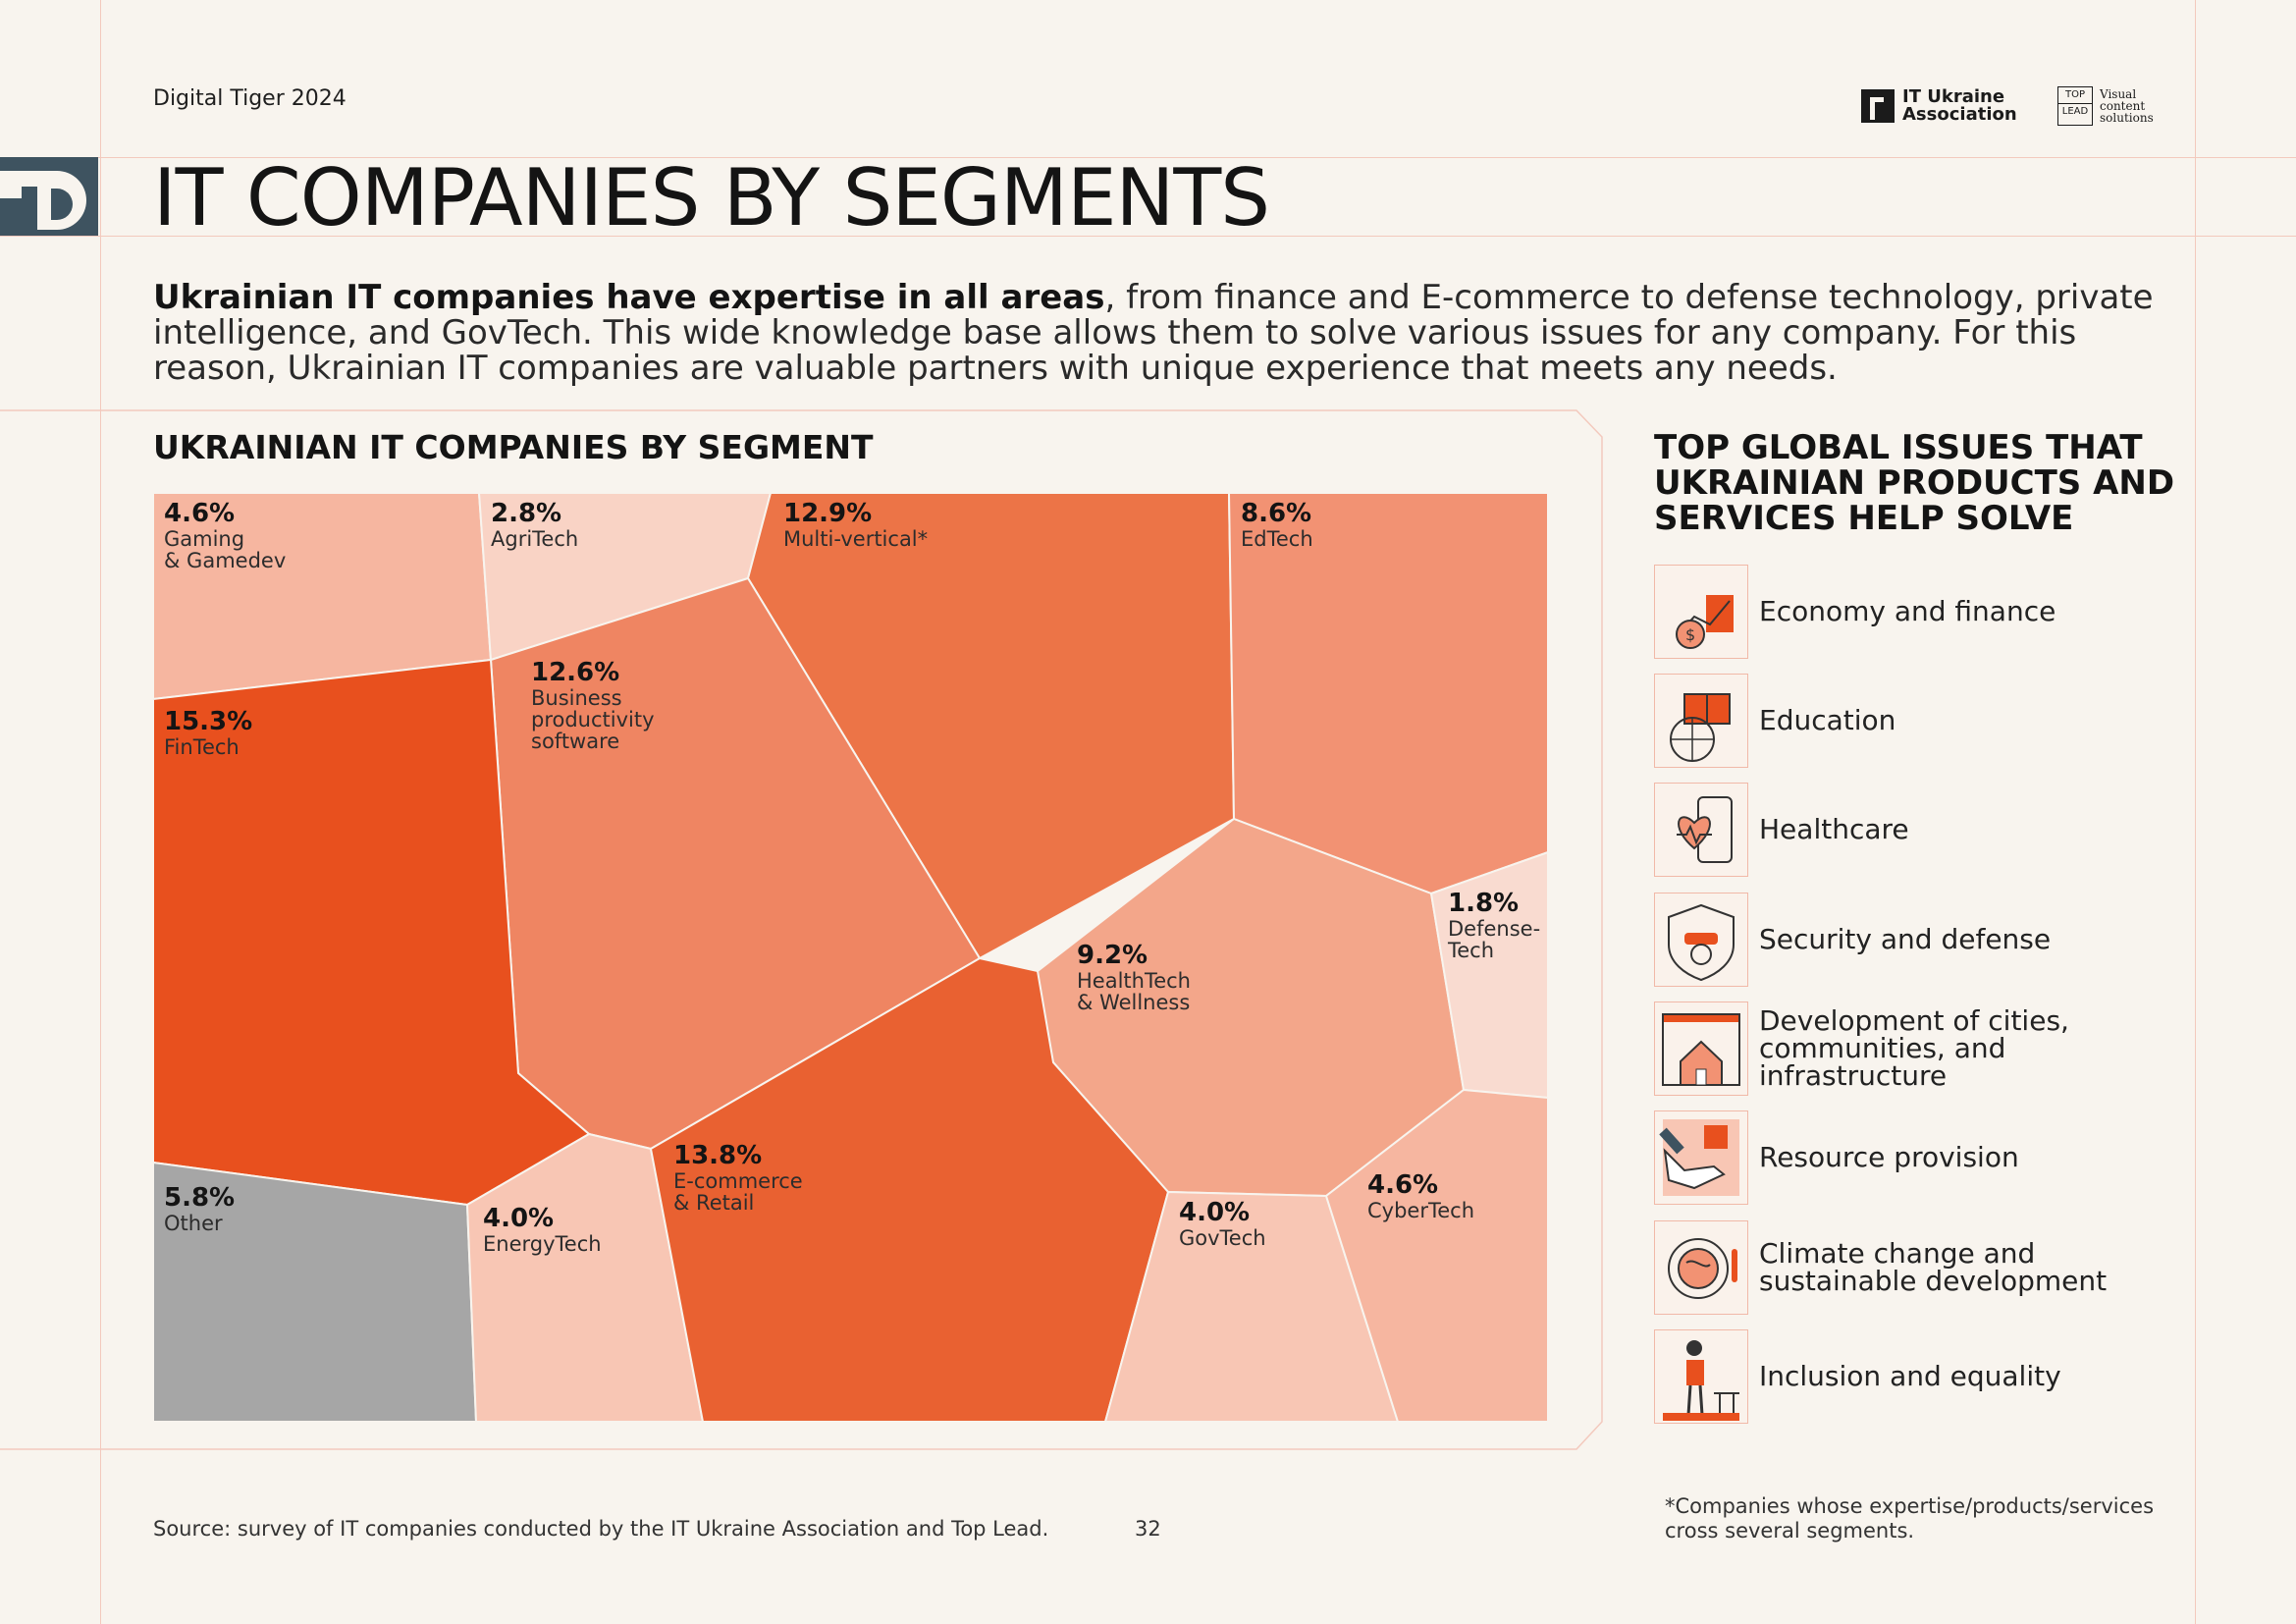 The height and width of the screenshot is (1624, 2296). What do you see at coordinates (526, 513) in the screenshot?
I see `segment-value: 2.8%` at bounding box center [526, 513].